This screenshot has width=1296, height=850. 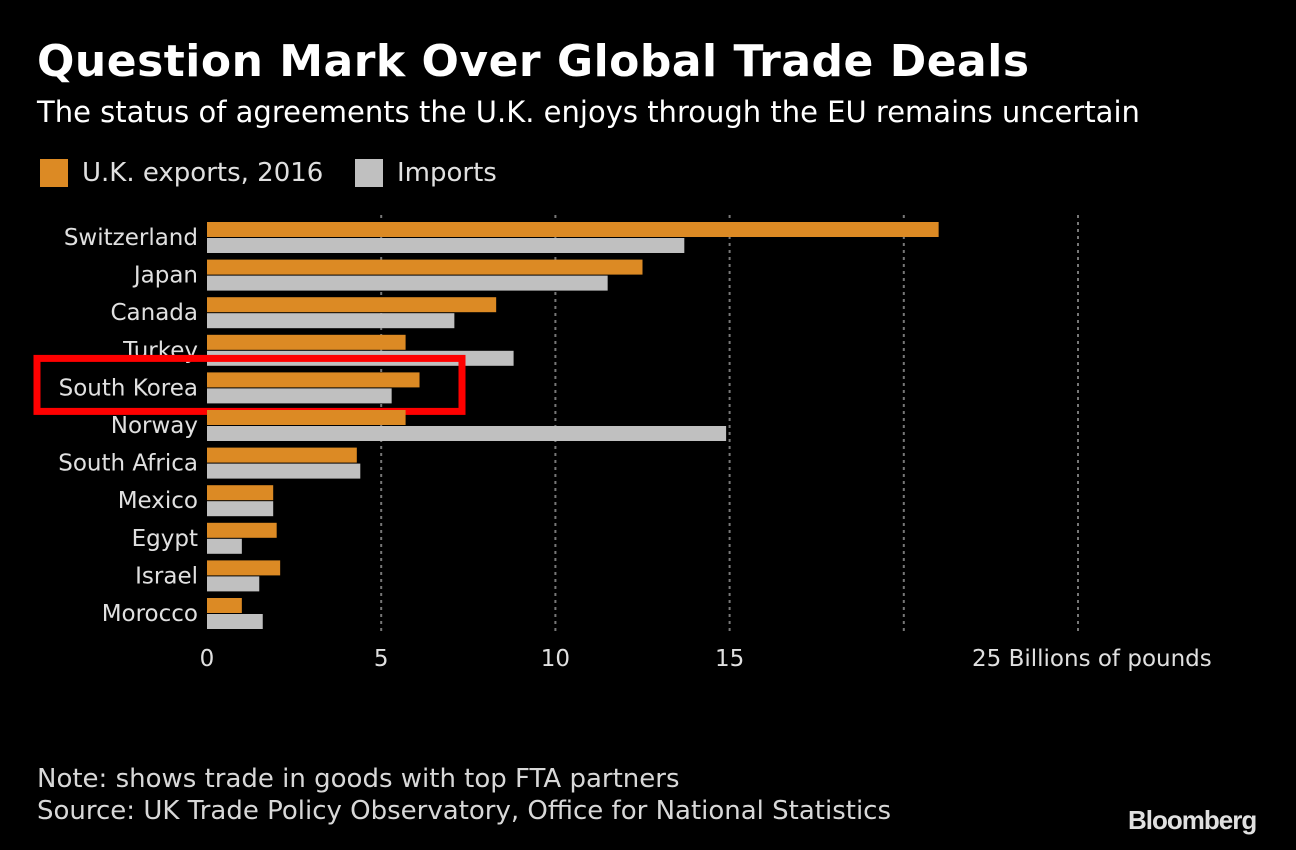 I want to click on x-tick-label: 10, so click(x=555, y=659).